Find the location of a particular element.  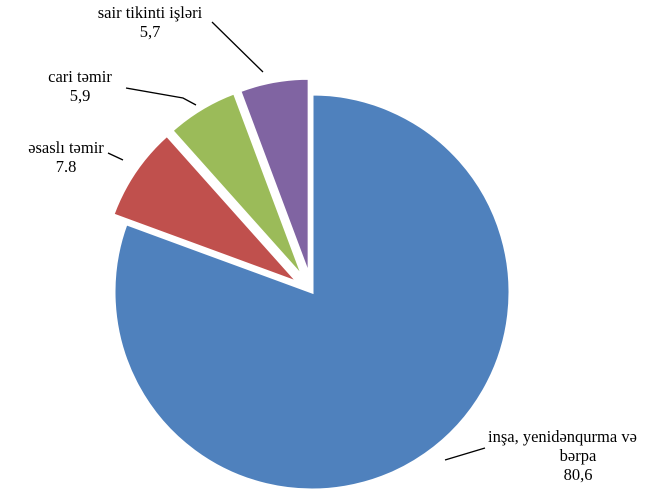

slice-label-3: sair tikinti işləri 5,7 is located at coordinates (150, 22).